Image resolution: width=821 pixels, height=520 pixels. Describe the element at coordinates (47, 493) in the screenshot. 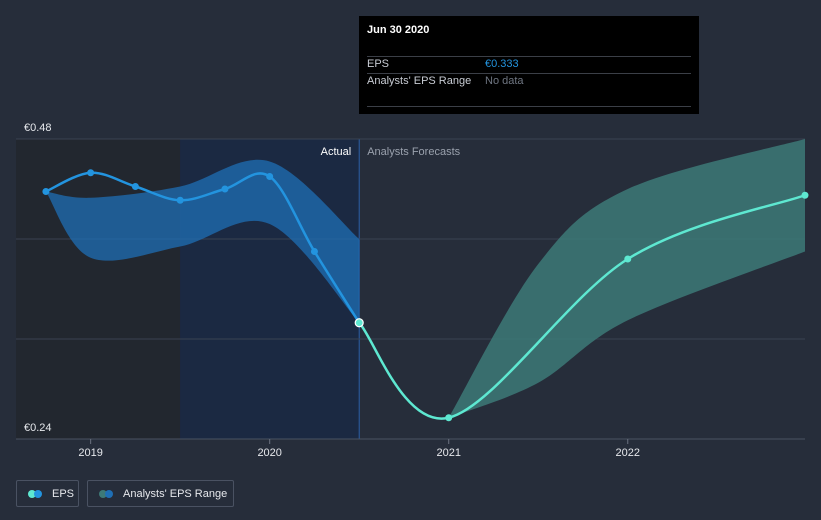

I see `legend-eps: EPS` at that location.